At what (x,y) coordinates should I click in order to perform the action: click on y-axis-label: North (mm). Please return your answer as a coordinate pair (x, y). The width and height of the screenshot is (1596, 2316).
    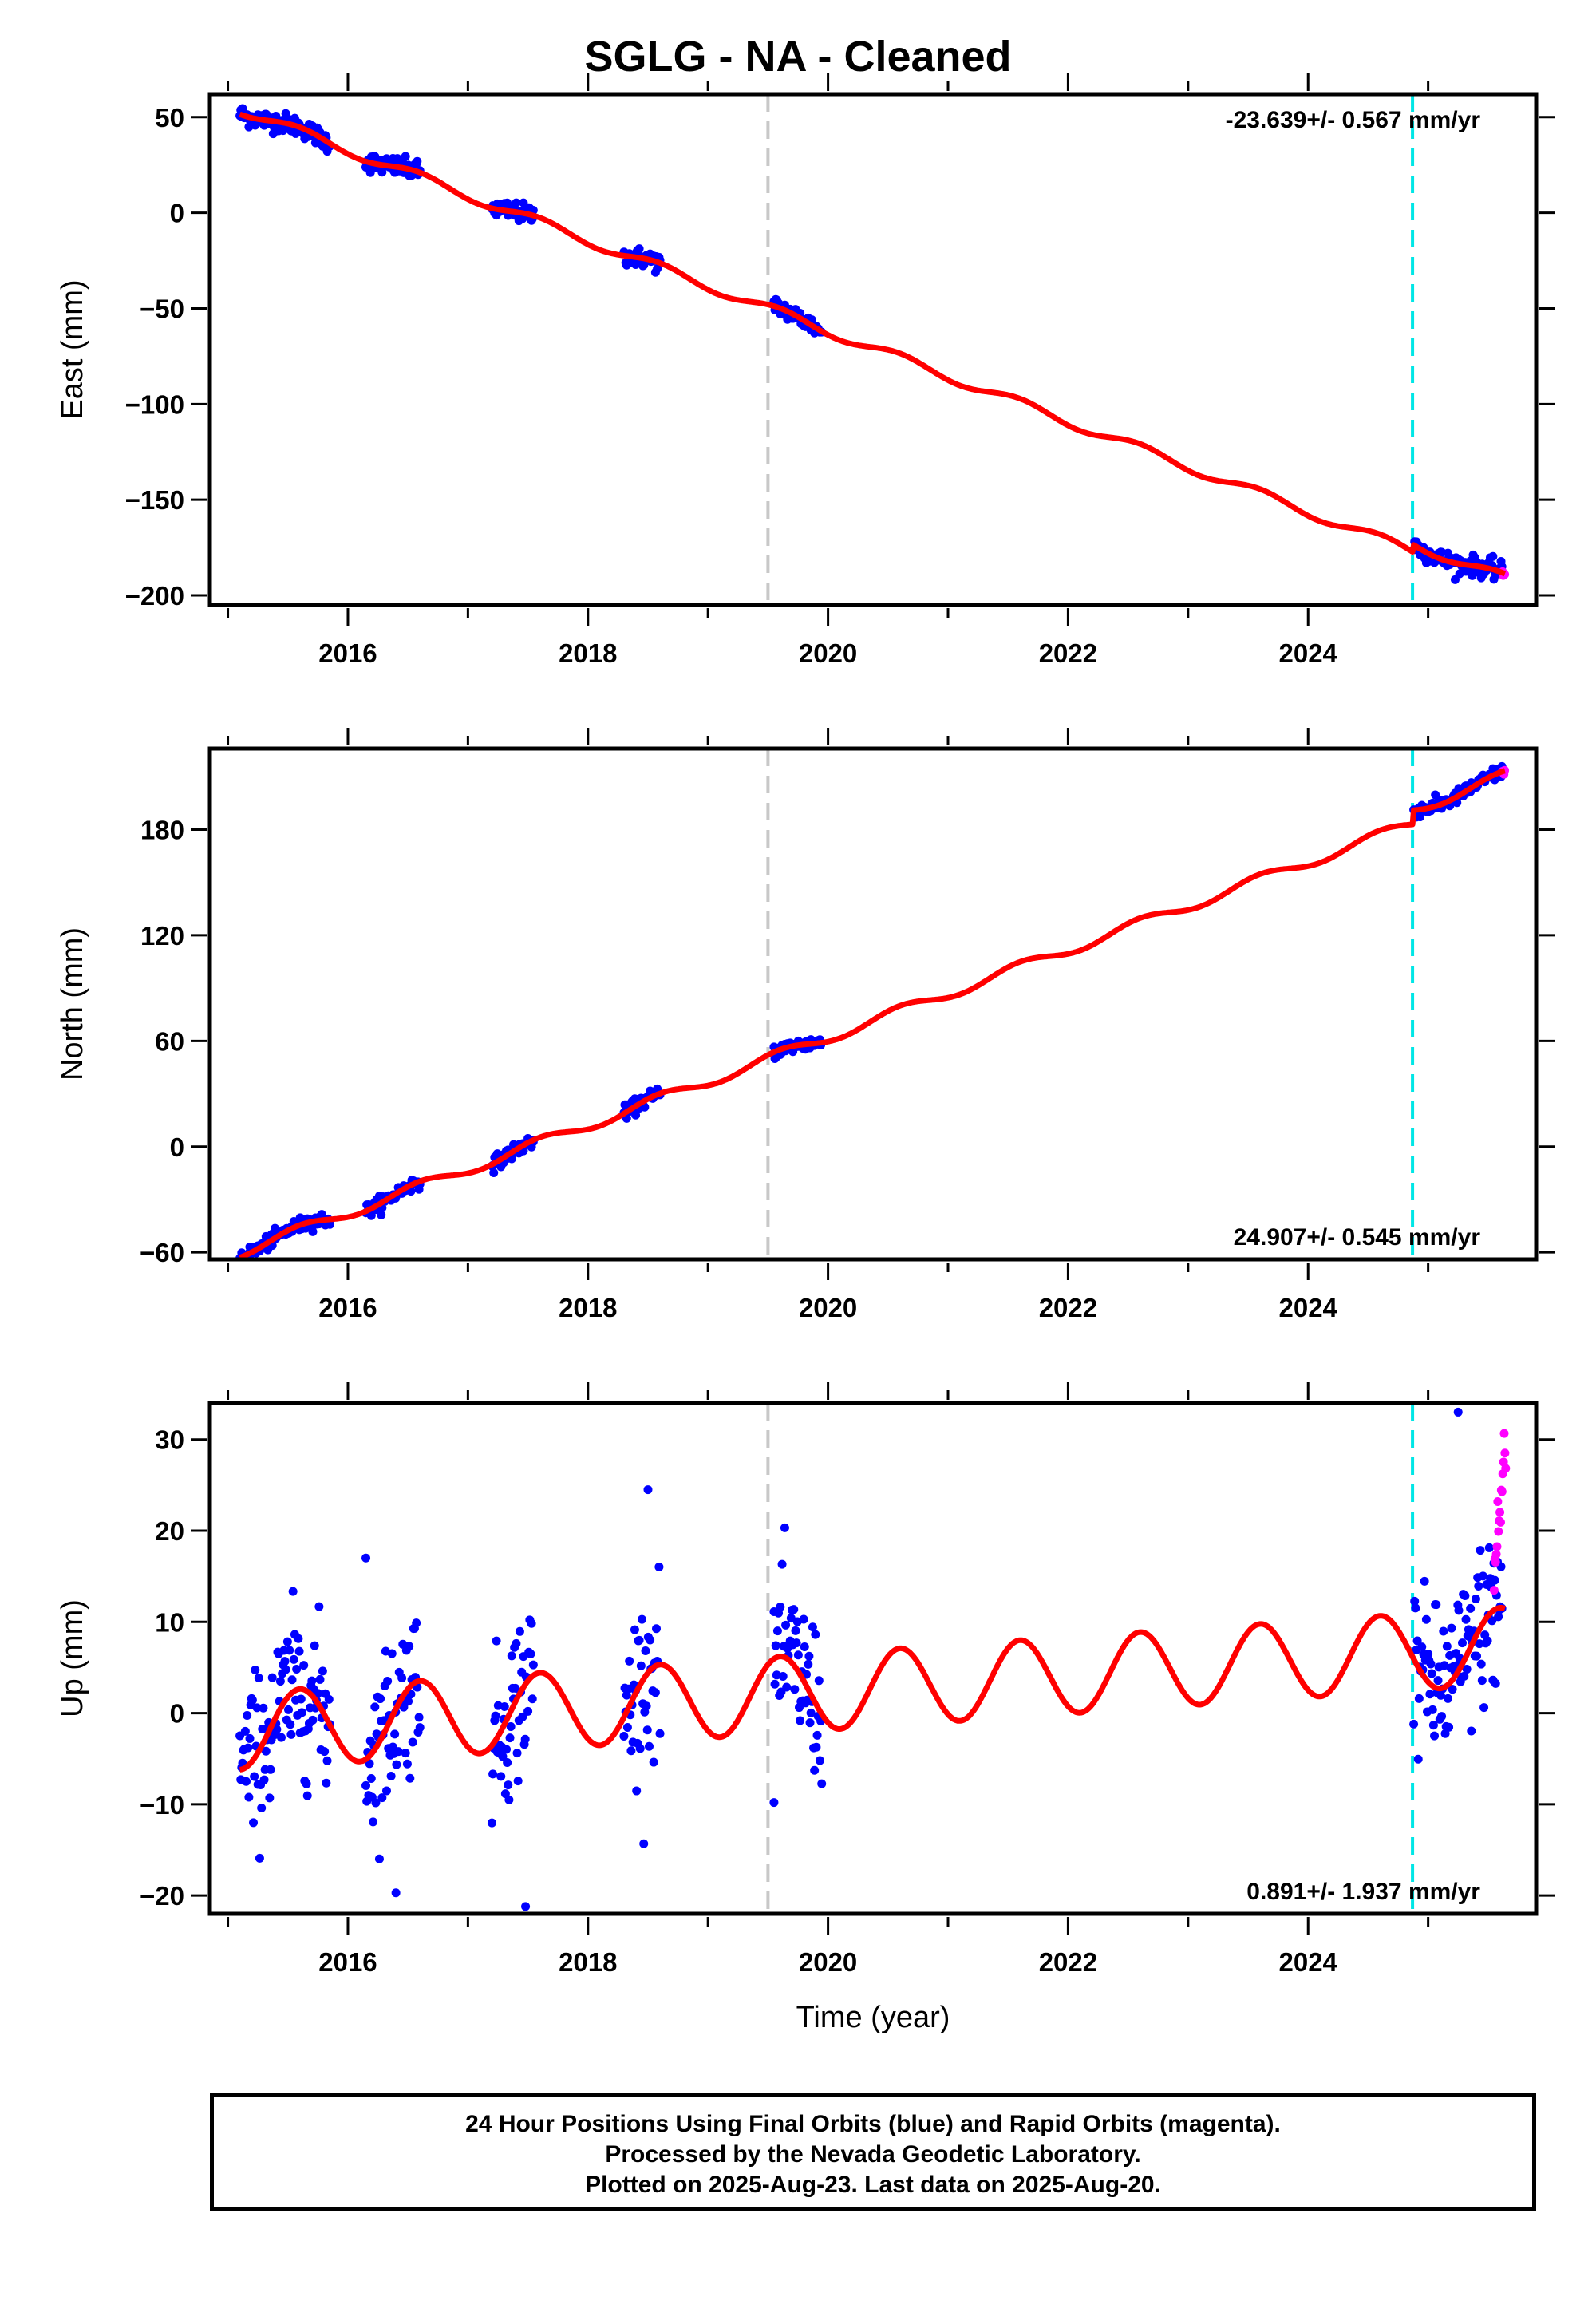
    Looking at the image, I should click on (72, 1004).